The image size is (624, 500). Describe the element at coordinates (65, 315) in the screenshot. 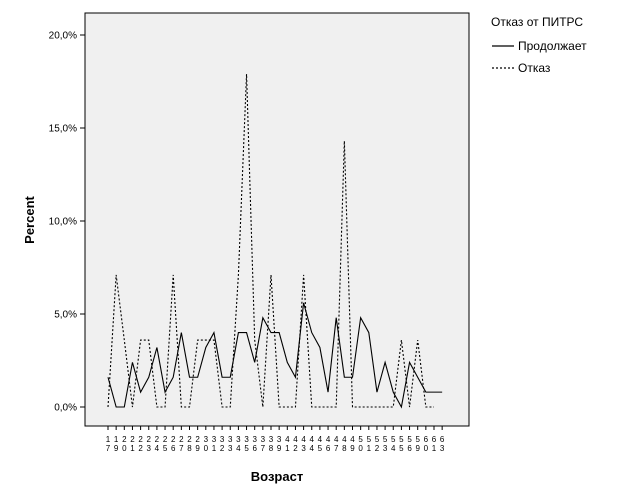

I see `y-tick-label: 5,0%` at that location.